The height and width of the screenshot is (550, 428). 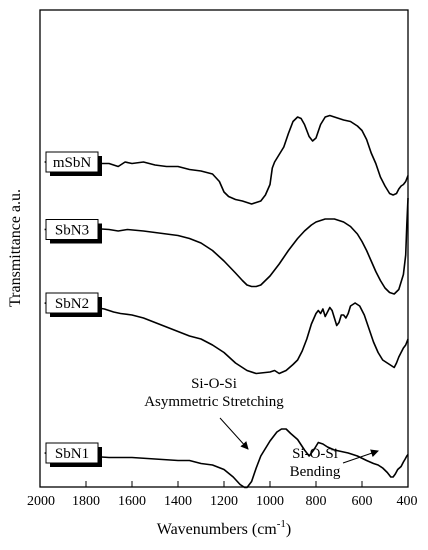 What do you see at coordinates (226, 458) in the screenshot?
I see `series-line-sbn1` at bounding box center [226, 458].